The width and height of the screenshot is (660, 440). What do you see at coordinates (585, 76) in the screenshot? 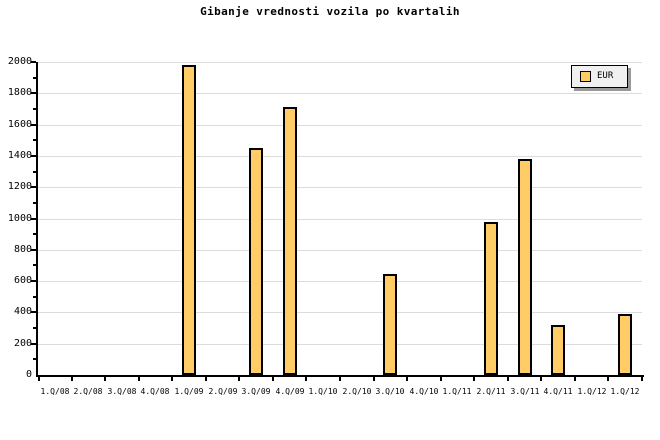
I see `legend-swatch-eur` at bounding box center [585, 76].